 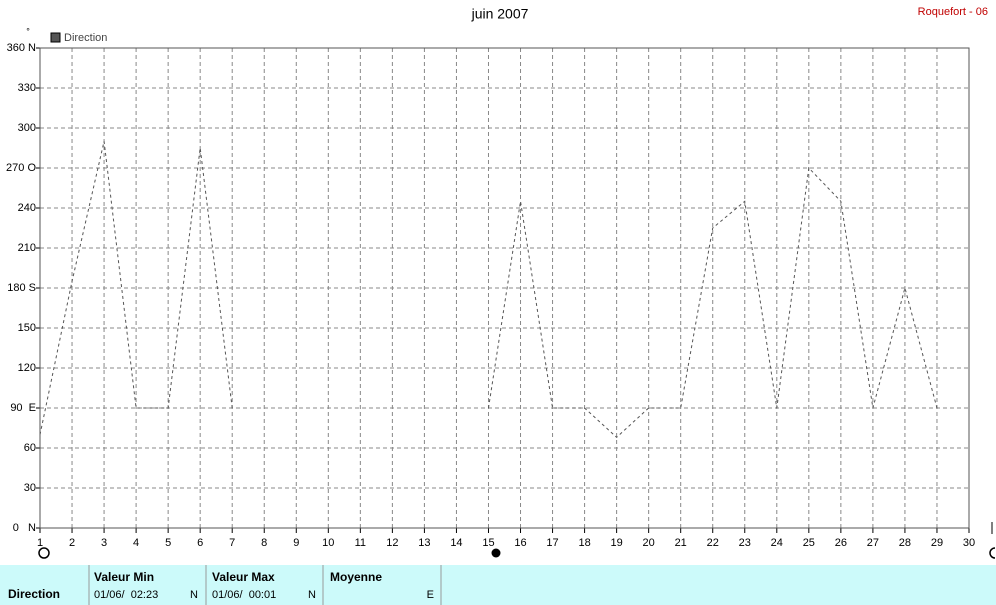 What do you see at coordinates (21, 168) in the screenshot?
I see `y-tick-label: 270 O` at bounding box center [21, 168].